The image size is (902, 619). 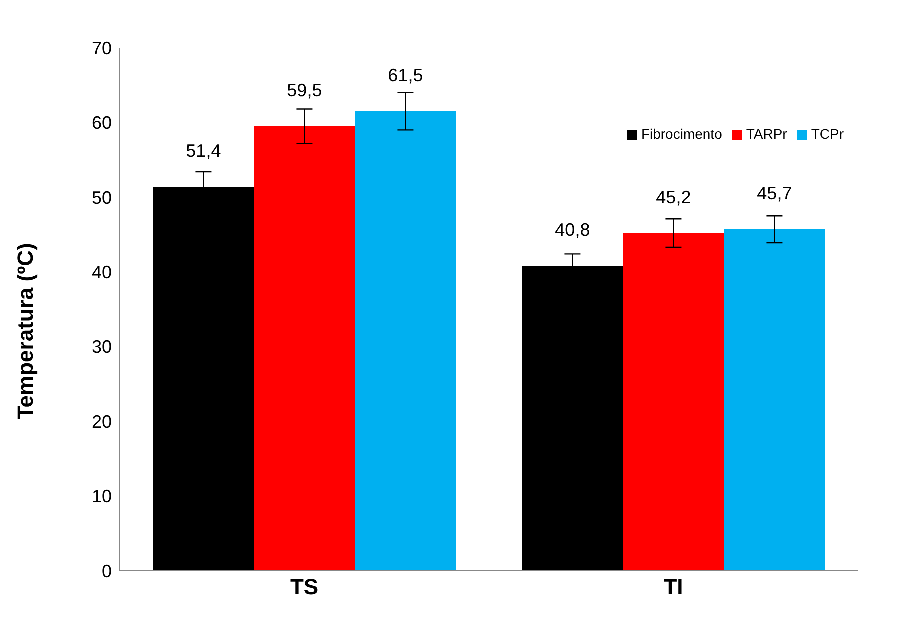 What do you see at coordinates (304, 587) in the screenshot?
I see `x-tick-label: TS` at bounding box center [304, 587].